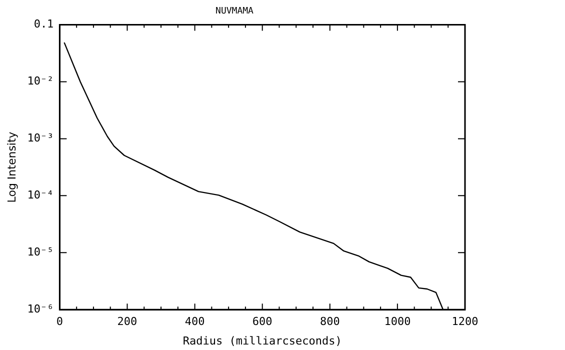 The height and width of the screenshot is (350, 565). What do you see at coordinates (40, 252) in the screenshot?
I see `y-tick-label: 10⁻⁵` at bounding box center [40, 252].